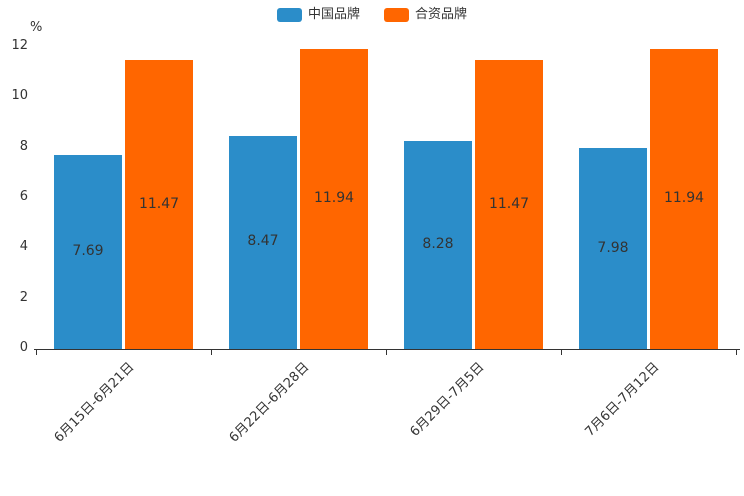 The height and width of the screenshot is (496, 744). Describe the element at coordinates (621, 399) in the screenshot. I see `x-axis-category-label: 7月6日-7月12日` at that location.